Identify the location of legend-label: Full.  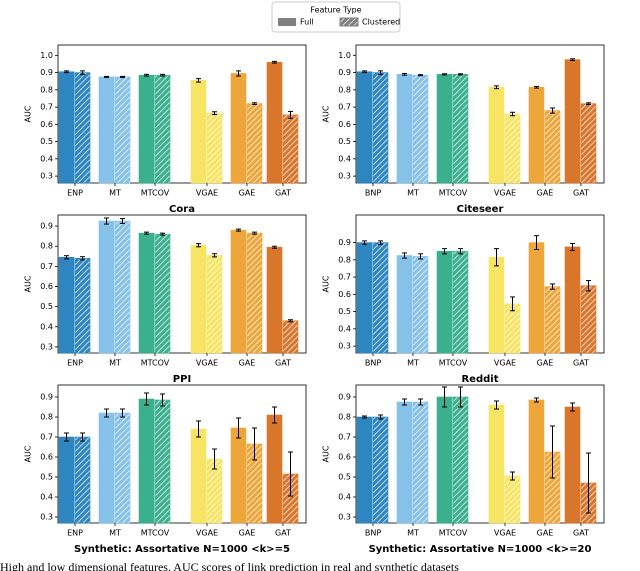
(307, 22).